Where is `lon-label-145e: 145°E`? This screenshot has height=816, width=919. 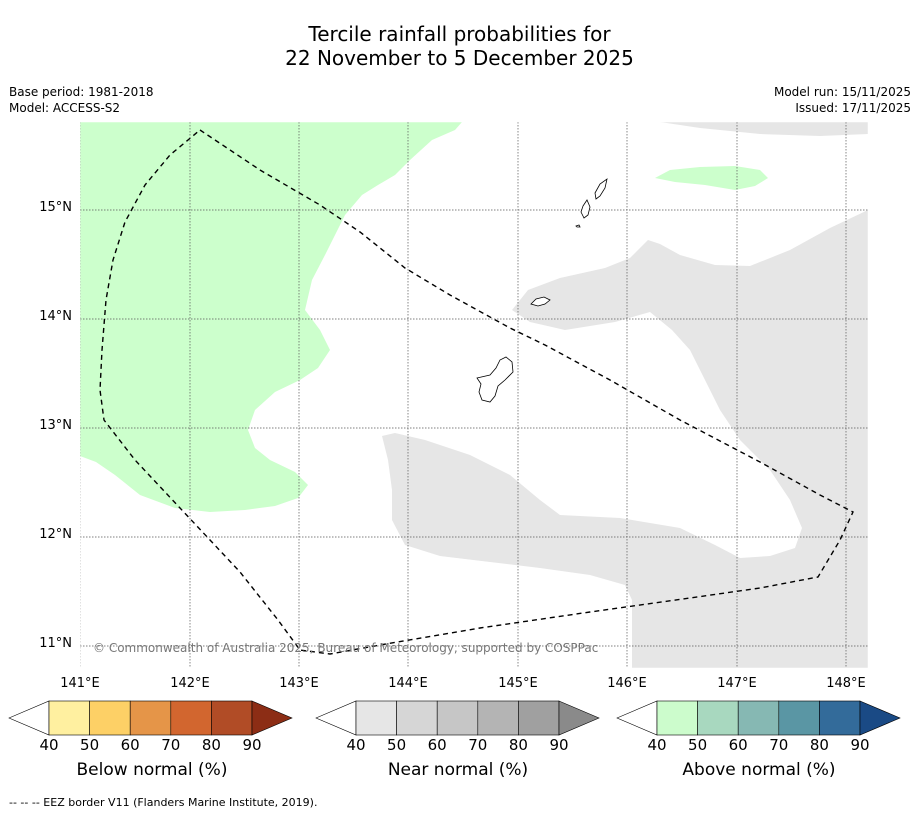
lon-label-145e: 145°E is located at coordinates (518, 683).